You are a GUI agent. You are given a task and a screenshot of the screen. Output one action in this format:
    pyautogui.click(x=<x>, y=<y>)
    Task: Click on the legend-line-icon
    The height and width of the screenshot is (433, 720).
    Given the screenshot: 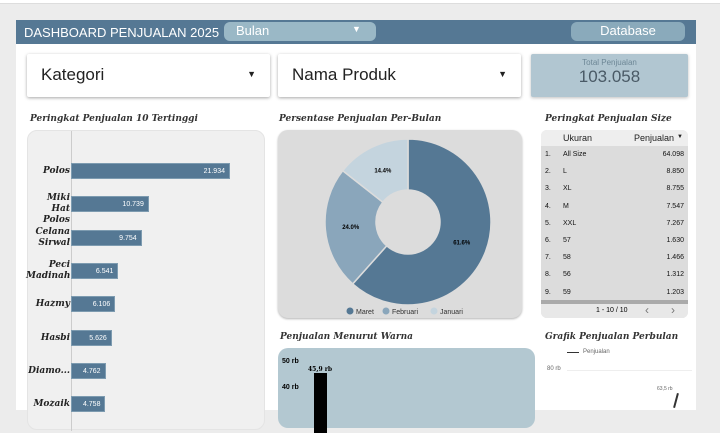 What is the action you would take?
    pyautogui.click(x=573, y=352)
    